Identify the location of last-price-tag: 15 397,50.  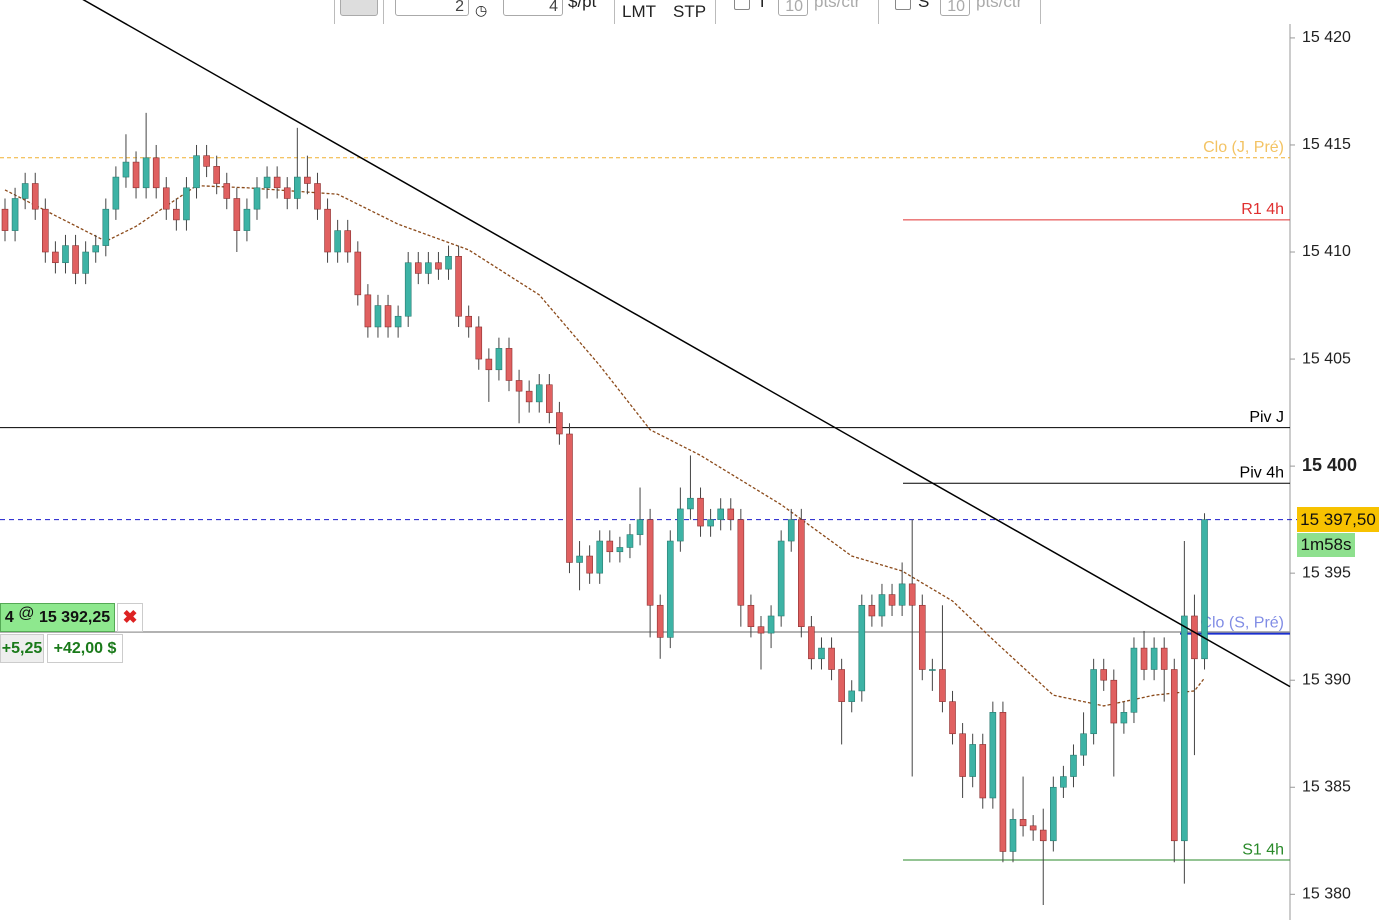
(1338, 519).